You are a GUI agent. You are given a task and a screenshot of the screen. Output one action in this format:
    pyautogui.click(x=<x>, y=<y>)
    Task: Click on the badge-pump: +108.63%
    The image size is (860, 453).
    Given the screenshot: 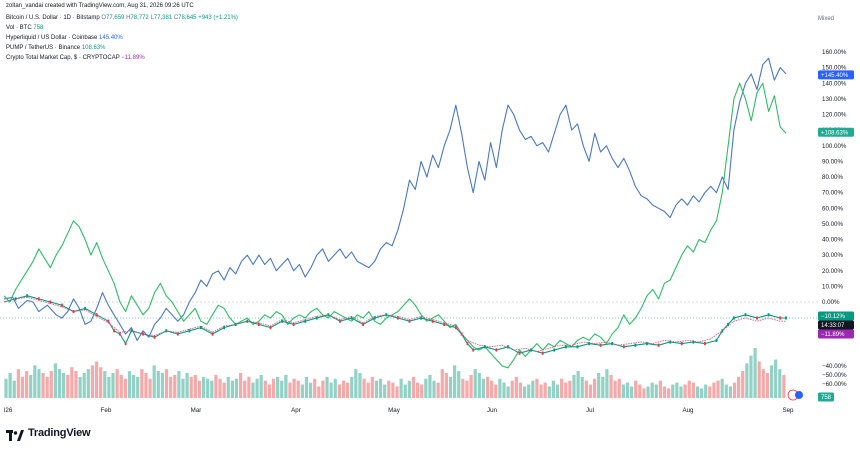 What is the action you would take?
    pyautogui.click(x=836, y=132)
    